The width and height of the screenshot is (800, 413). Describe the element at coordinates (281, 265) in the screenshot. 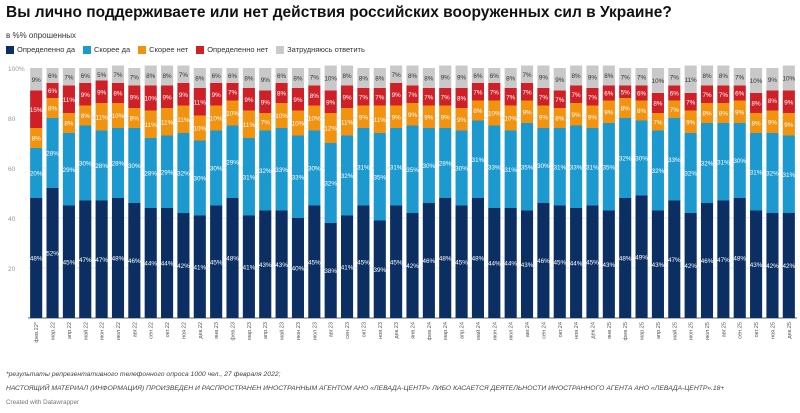

I see `data-label: 43%` at that location.